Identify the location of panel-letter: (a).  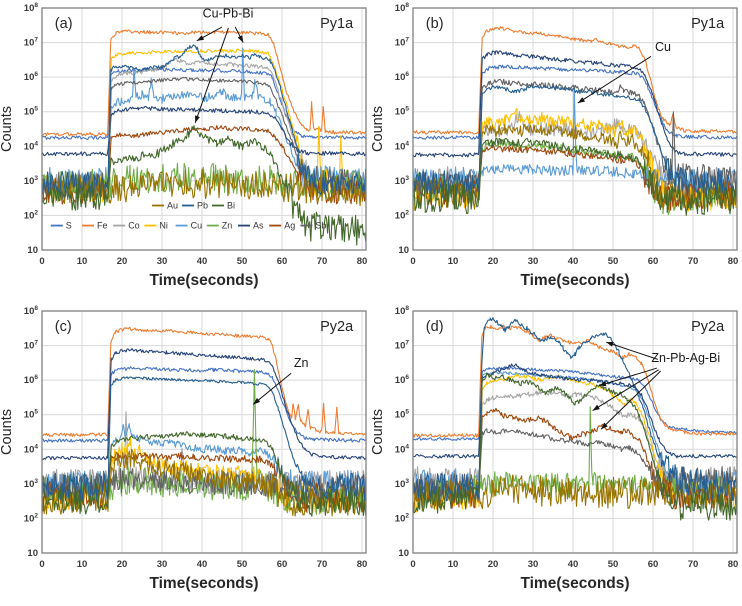
(64, 24).